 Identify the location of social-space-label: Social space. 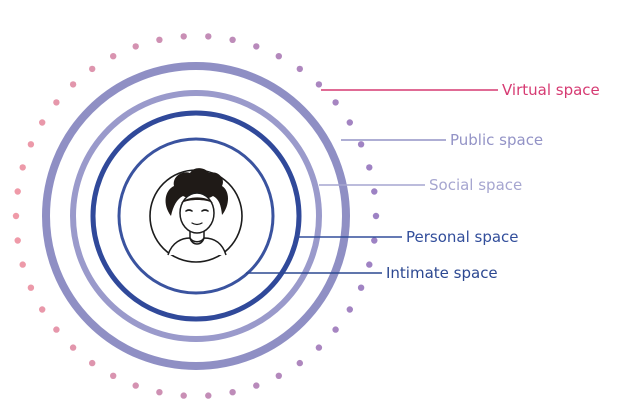
(475, 185).